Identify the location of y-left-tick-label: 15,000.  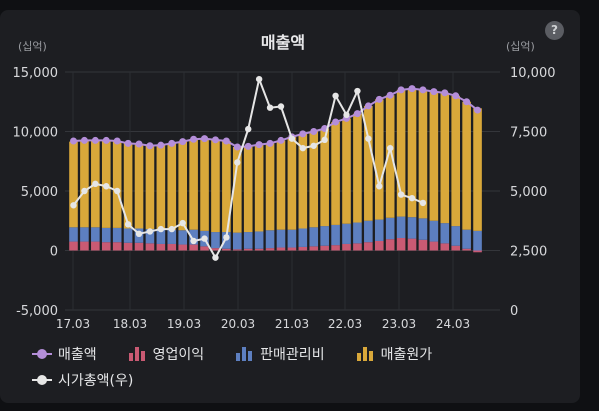
(36, 73).